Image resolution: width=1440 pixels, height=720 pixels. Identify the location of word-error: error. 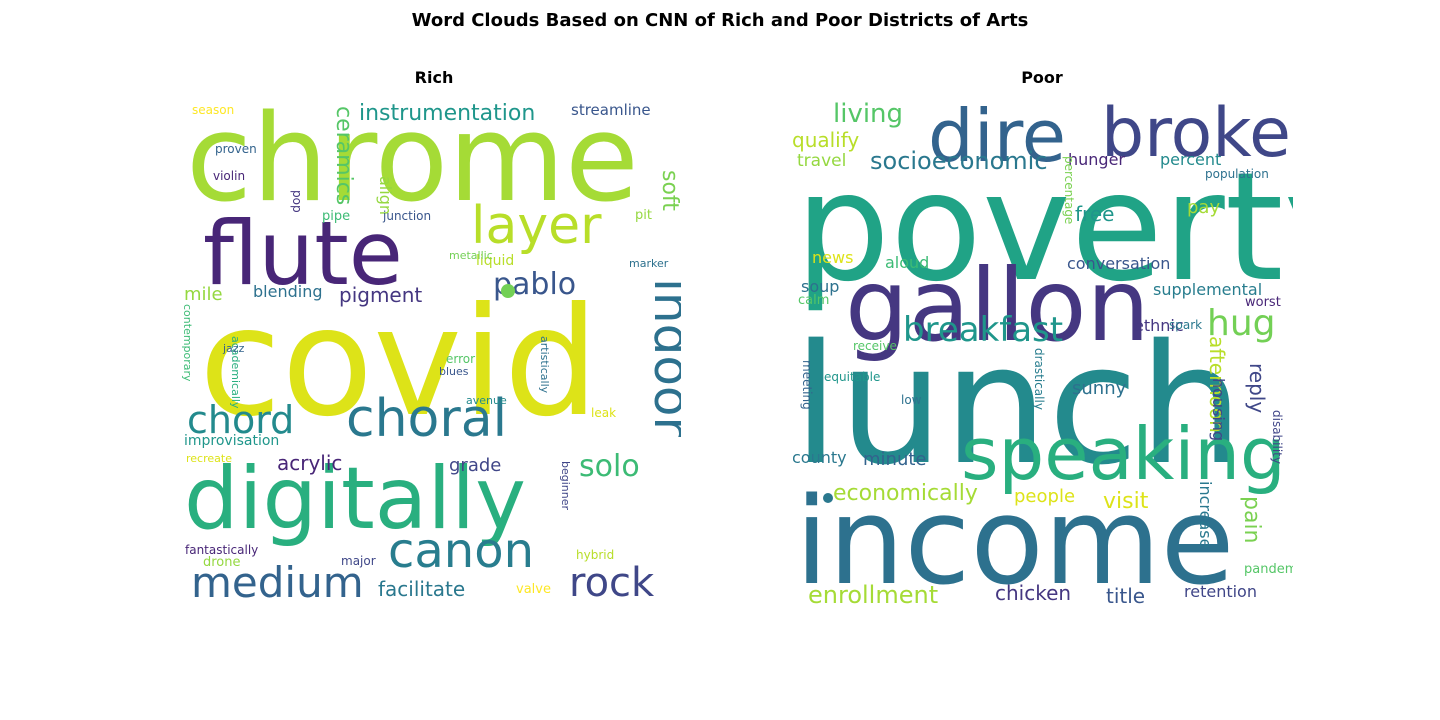
(461, 359).